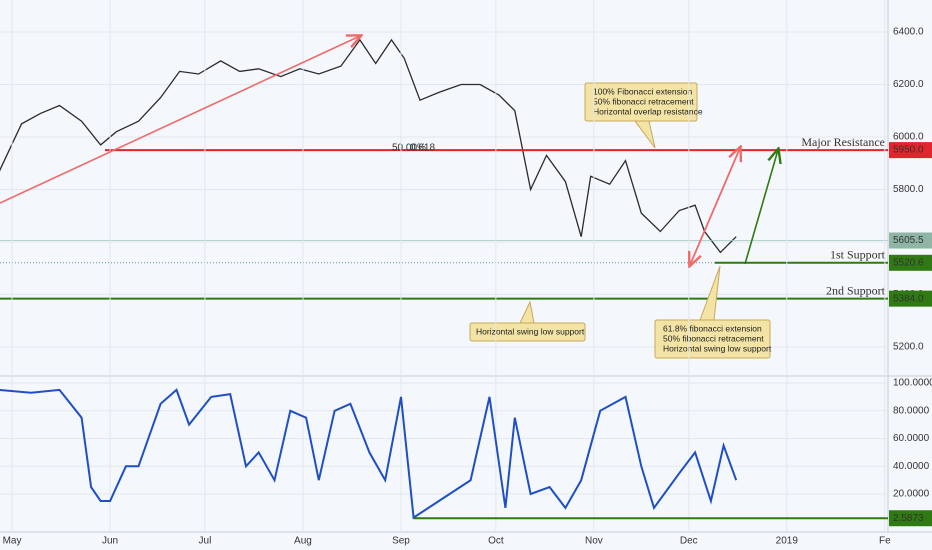  I want to click on x-tick-label: Nov, so click(594, 541).